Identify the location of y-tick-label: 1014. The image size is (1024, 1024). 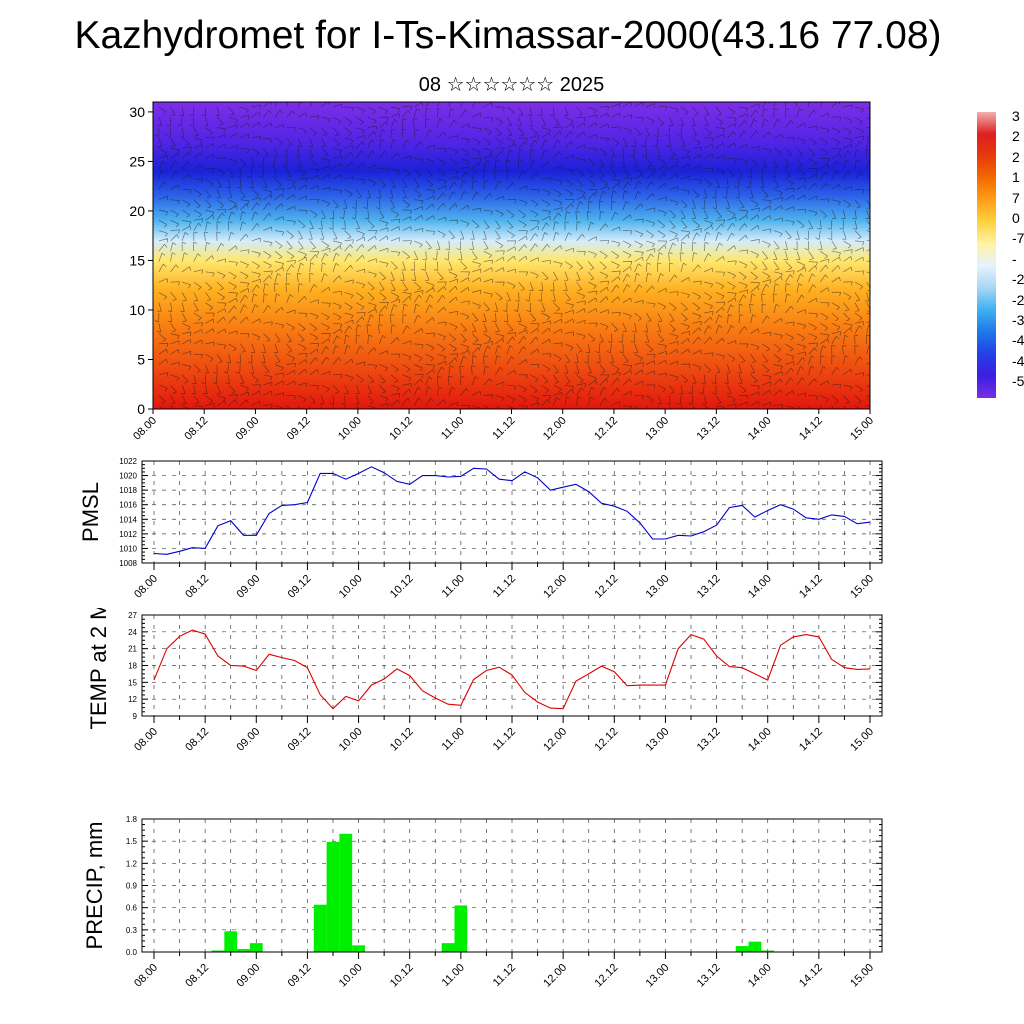
(128, 519).